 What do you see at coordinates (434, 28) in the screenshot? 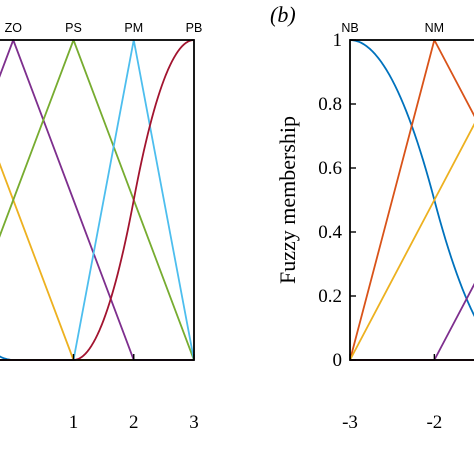
I see `mf-label-nm: NM` at bounding box center [434, 28].